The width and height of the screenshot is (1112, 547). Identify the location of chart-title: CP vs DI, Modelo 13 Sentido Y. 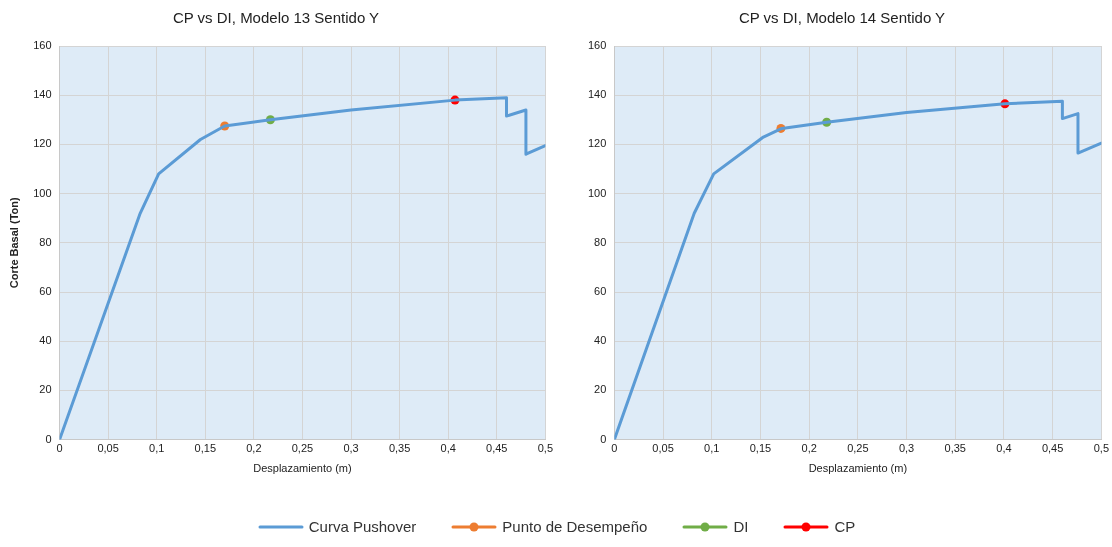
(276, 18).